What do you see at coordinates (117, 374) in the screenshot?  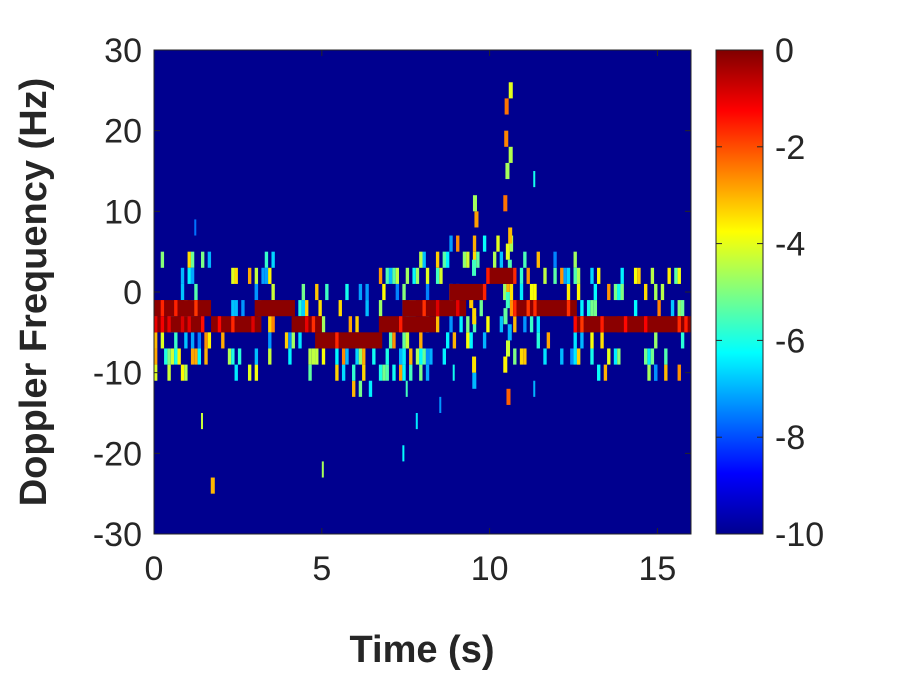 I see `y-tick-label: -10` at bounding box center [117, 374].